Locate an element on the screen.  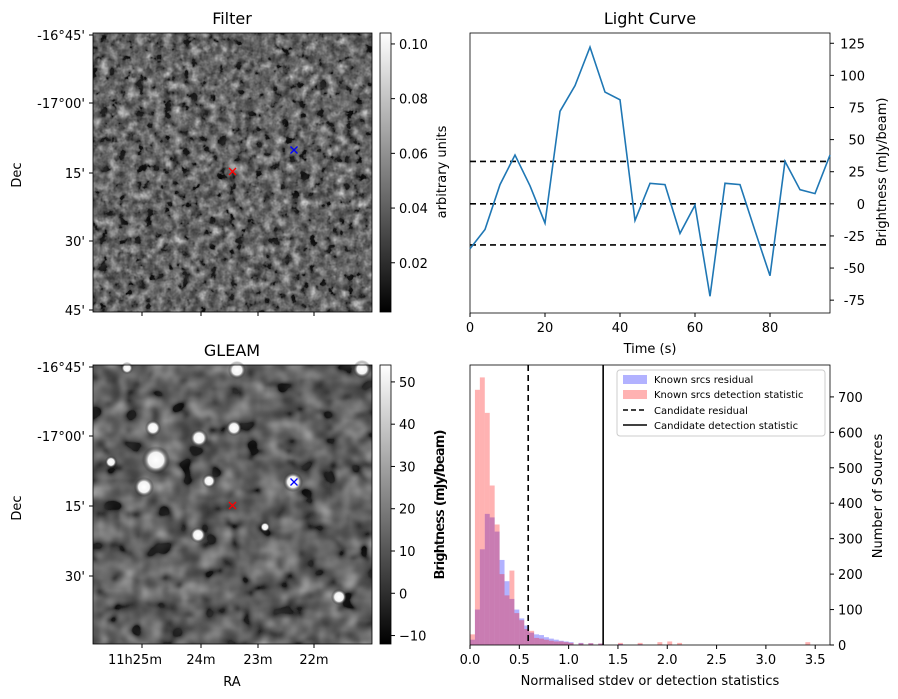
gleam-y-label: Dec is located at coordinates (17, 507).